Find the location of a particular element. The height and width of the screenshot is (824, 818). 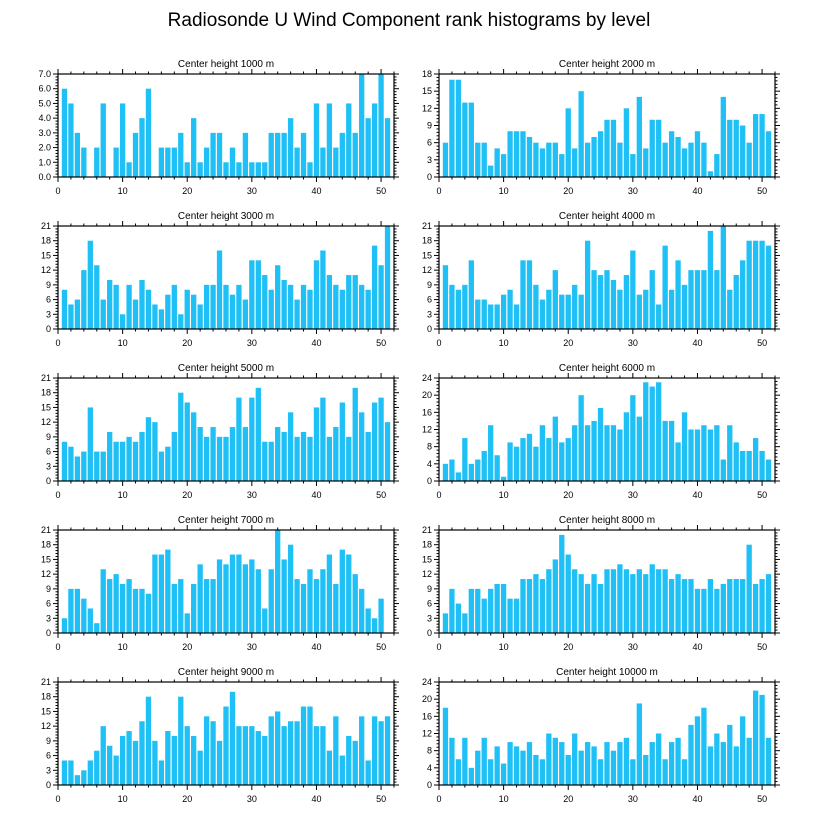

y-tick-label: 1.0 is located at coordinates (44, 162).